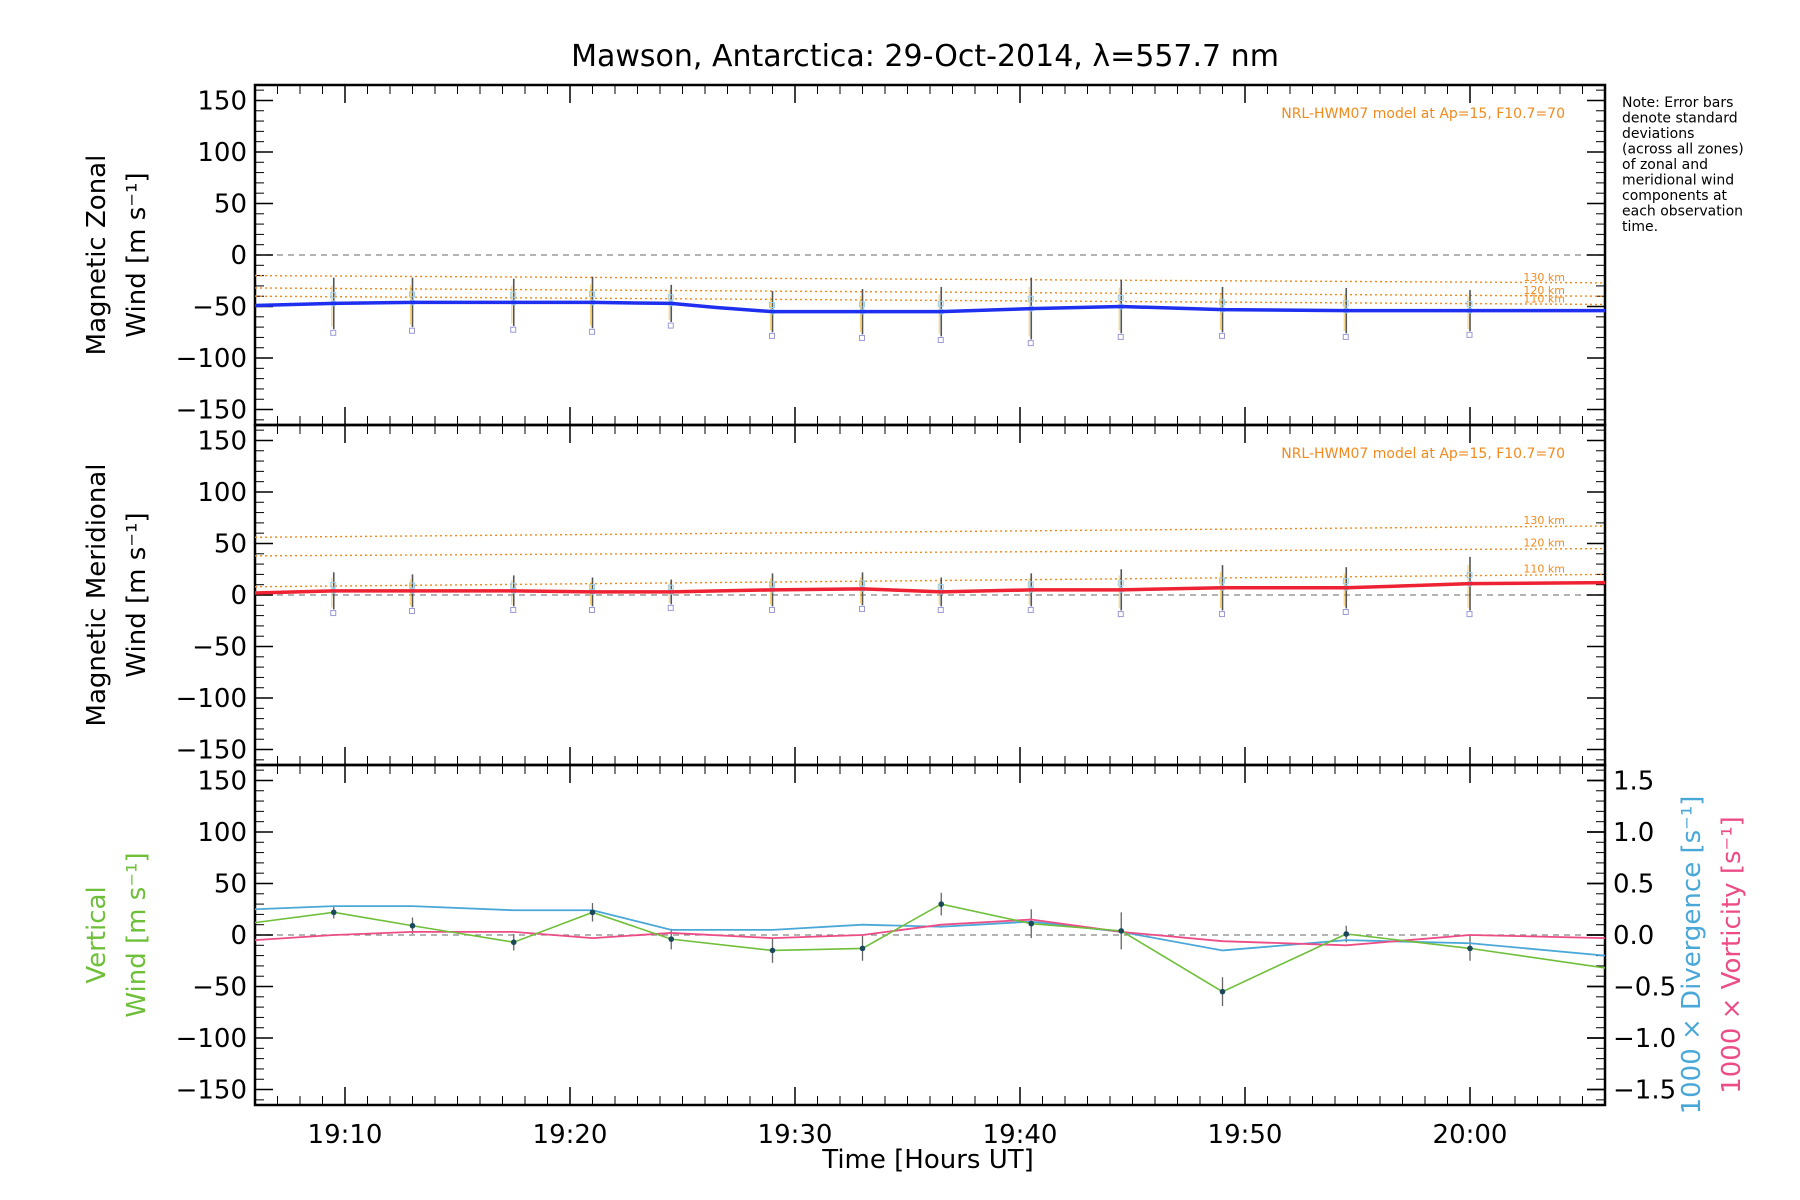 This screenshot has width=1800, height=1200. I want to click on y-axis-label-line1: Magnetic Zonal, so click(97, 255).